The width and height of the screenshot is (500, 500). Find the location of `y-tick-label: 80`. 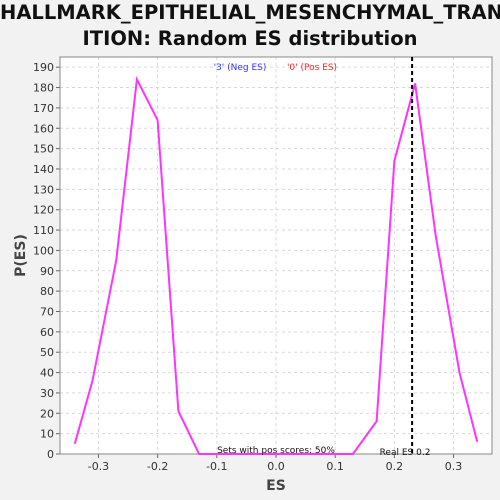

y-tick-label: 80 is located at coordinates (47, 291).